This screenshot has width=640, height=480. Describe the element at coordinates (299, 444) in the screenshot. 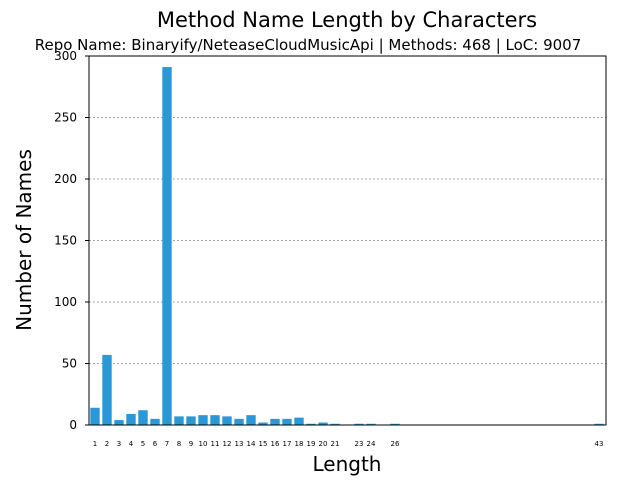

I see `x-tick-label: 18` at that location.